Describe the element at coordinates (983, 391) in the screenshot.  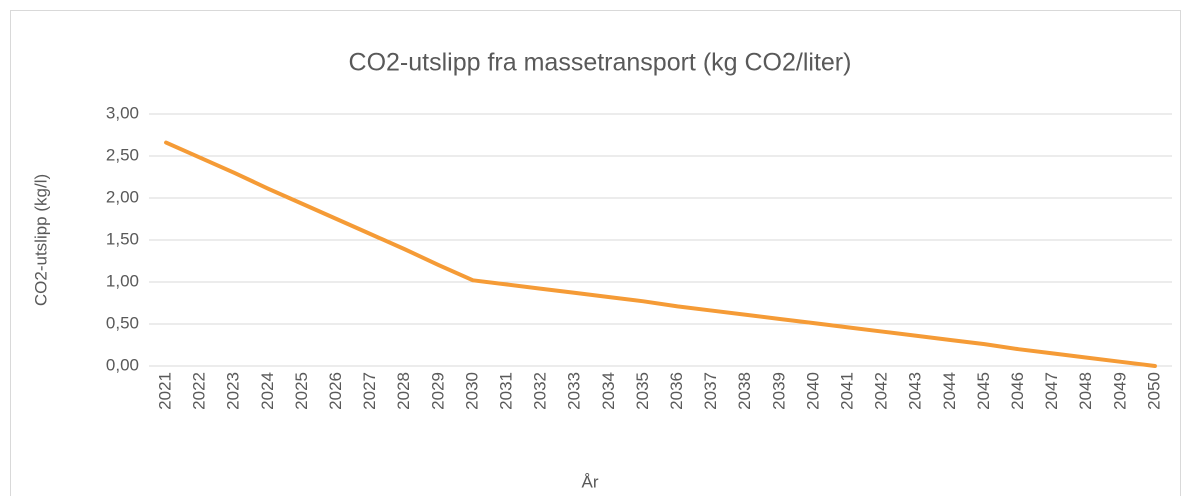
I see `x-tick-label: 2045` at that location.